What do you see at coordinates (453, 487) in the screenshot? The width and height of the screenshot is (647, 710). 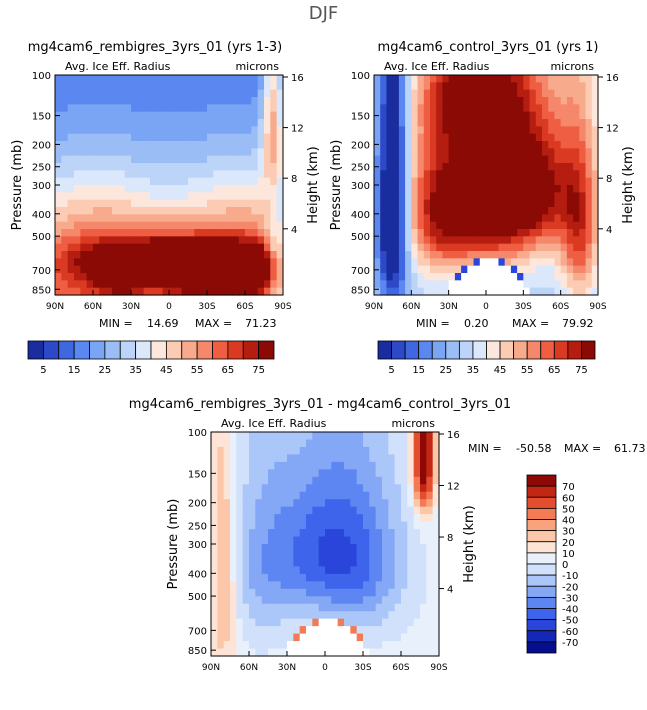 I see `y2-tick-label: 12` at bounding box center [453, 487].